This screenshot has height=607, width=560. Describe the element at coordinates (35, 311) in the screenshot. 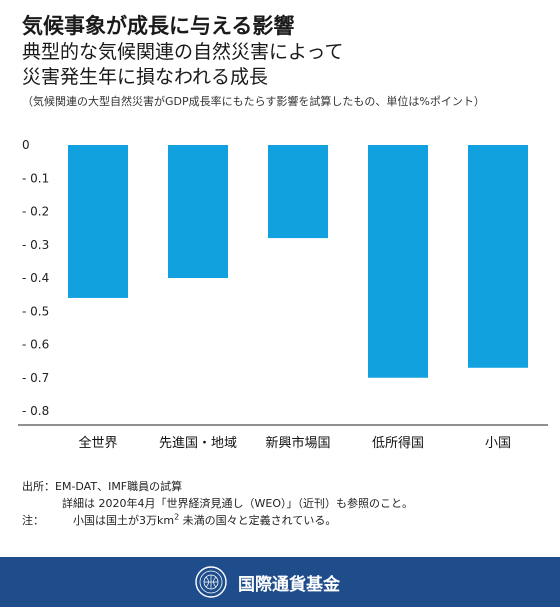

I see `y-tick-label: - 0.5` at that location.